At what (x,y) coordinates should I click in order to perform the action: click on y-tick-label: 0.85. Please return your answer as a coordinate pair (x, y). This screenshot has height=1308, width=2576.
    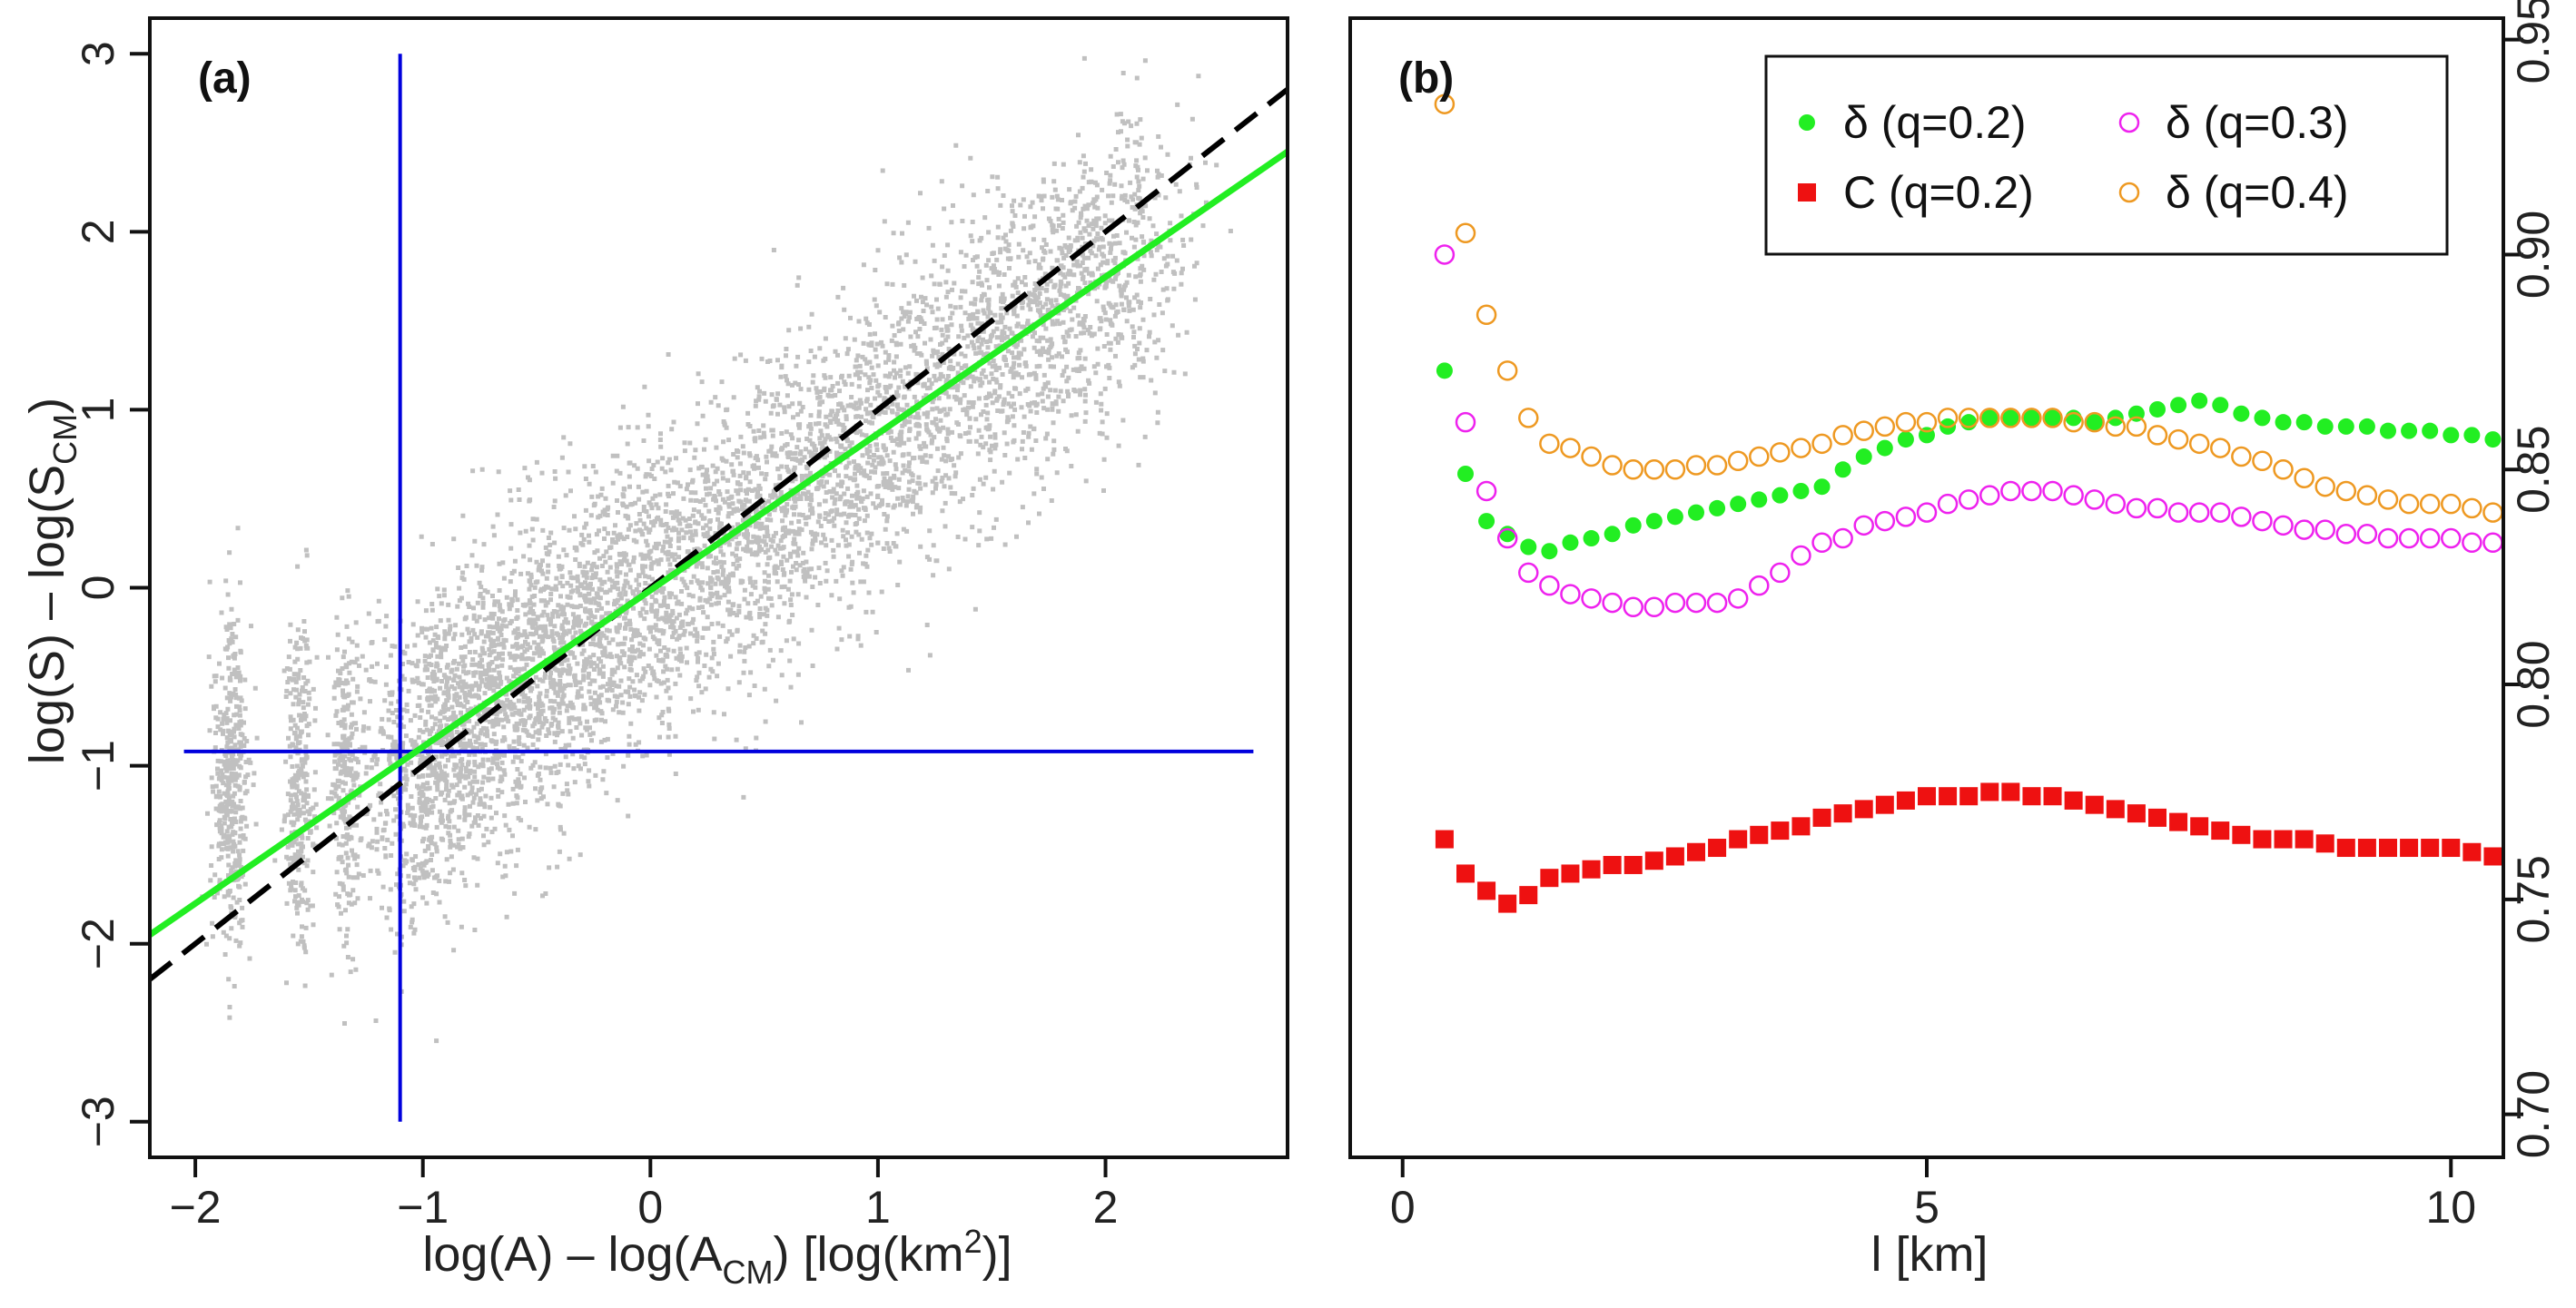
    Looking at the image, I should click on (2533, 470).